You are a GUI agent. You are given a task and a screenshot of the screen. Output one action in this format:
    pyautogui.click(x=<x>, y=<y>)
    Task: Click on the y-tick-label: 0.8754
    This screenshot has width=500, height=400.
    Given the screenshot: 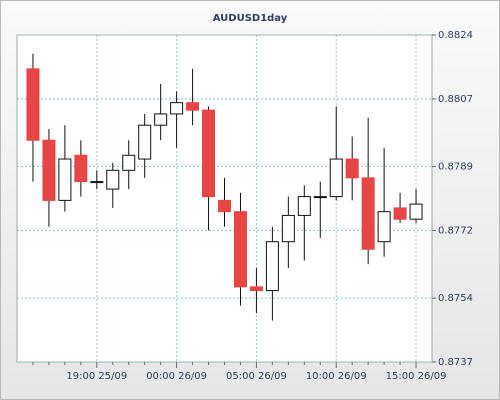 What is the action you would take?
    pyautogui.click(x=455, y=298)
    